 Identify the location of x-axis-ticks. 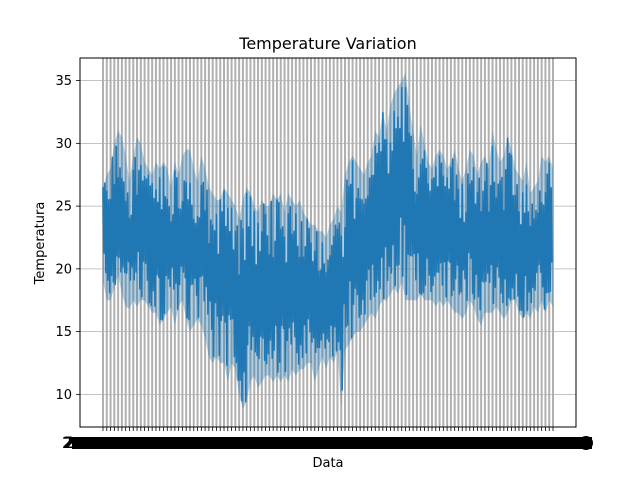
(328, 429).